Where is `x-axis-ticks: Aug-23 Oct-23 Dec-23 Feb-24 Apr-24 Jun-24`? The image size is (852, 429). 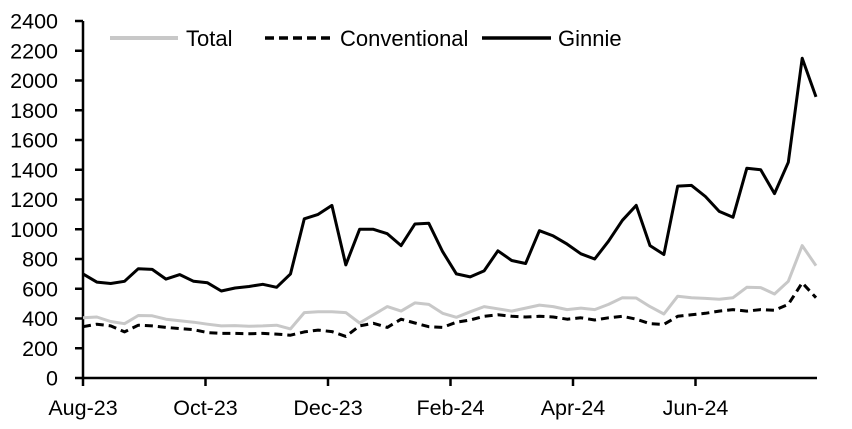
x-axis-ticks: Aug-23 Oct-23 Dec-23 Feb-24 Apr-24 Jun-24 is located at coordinates (388, 399).